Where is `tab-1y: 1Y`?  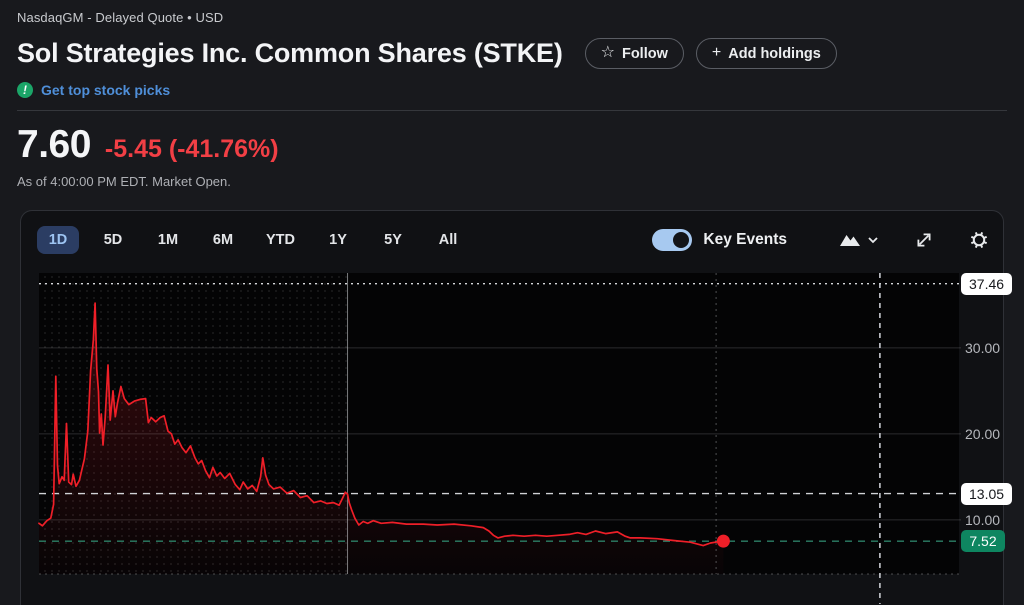
tab-1y: 1Y is located at coordinates (338, 240).